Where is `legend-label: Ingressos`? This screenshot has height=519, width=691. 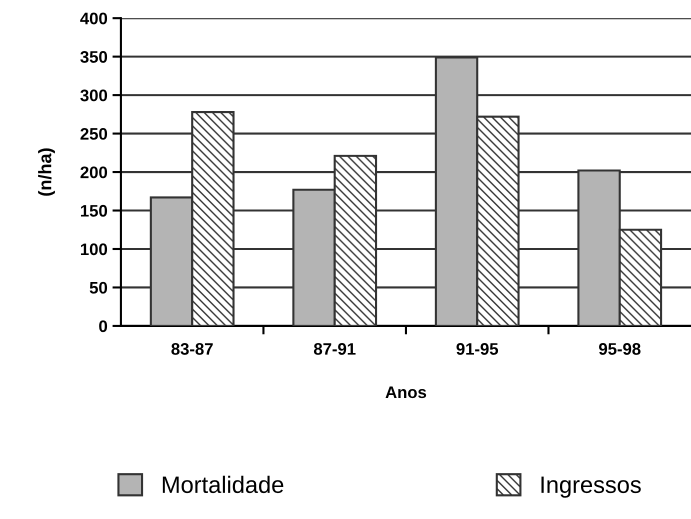 legend-label: Ingressos is located at coordinates (591, 487).